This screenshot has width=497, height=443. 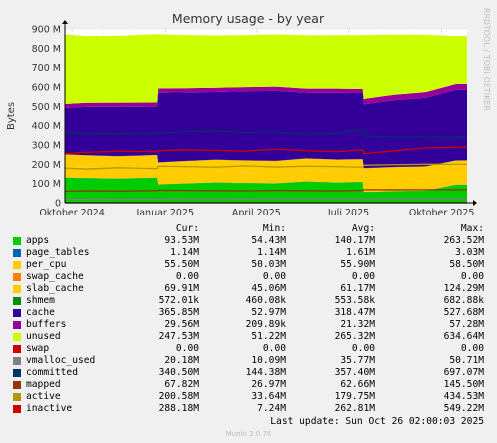 What do you see at coordinates (46, 49) in the screenshot?
I see `y-tick-label: 800 M` at bounding box center [46, 49].